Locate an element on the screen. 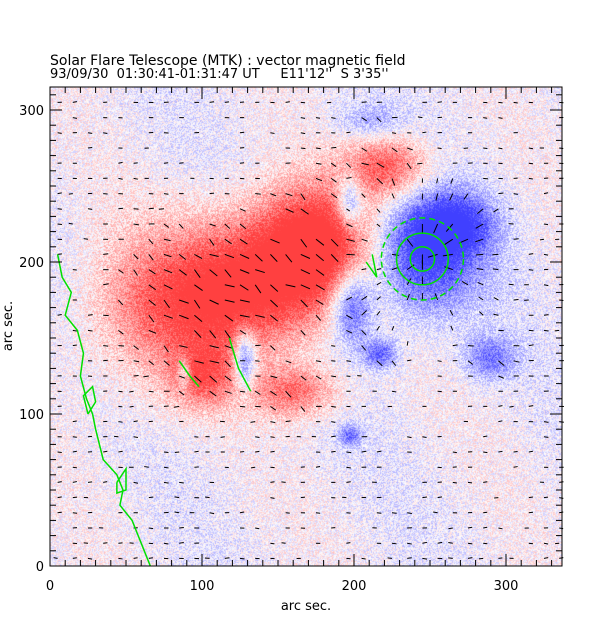 This screenshot has height=617, width=612. x-tick-label: 300 is located at coordinates (506, 586).